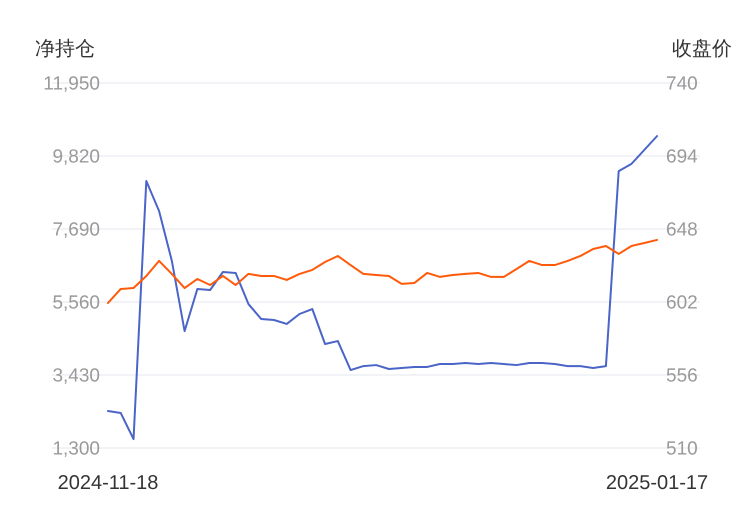 This screenshot has width=750, height=510. Describe the element at coordinates (682, 376) in the screenshot. I see `y2-tick-label: 556` at that location.